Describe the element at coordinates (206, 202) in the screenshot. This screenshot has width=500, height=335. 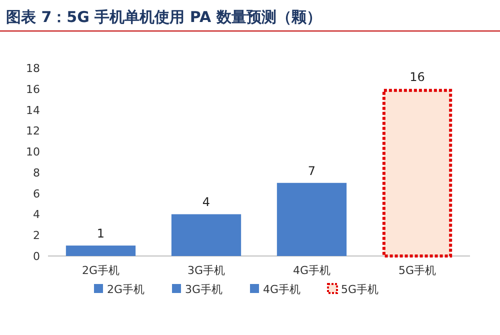
I see `data-label: 4` at that location.